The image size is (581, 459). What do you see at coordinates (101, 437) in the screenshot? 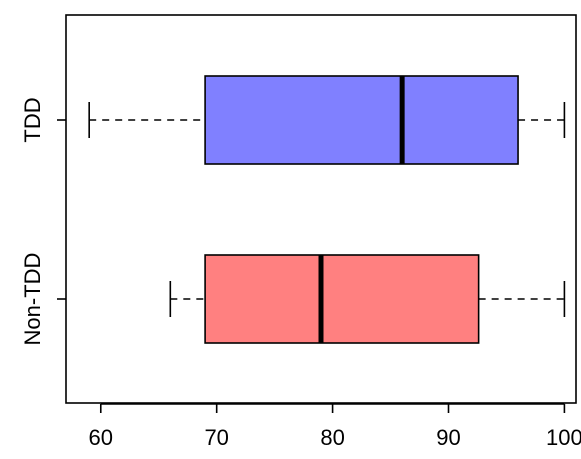
I see `x-tick-label: 60` at bounding box center [101, 437].